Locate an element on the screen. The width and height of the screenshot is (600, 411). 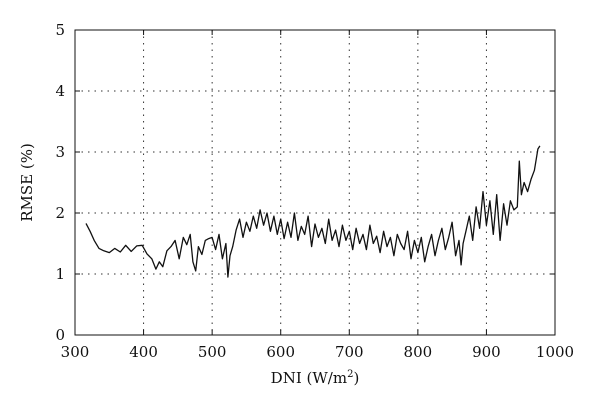
y-tick-labels: 0 1 2 3 4 5 is located at coordinates (60, 182).